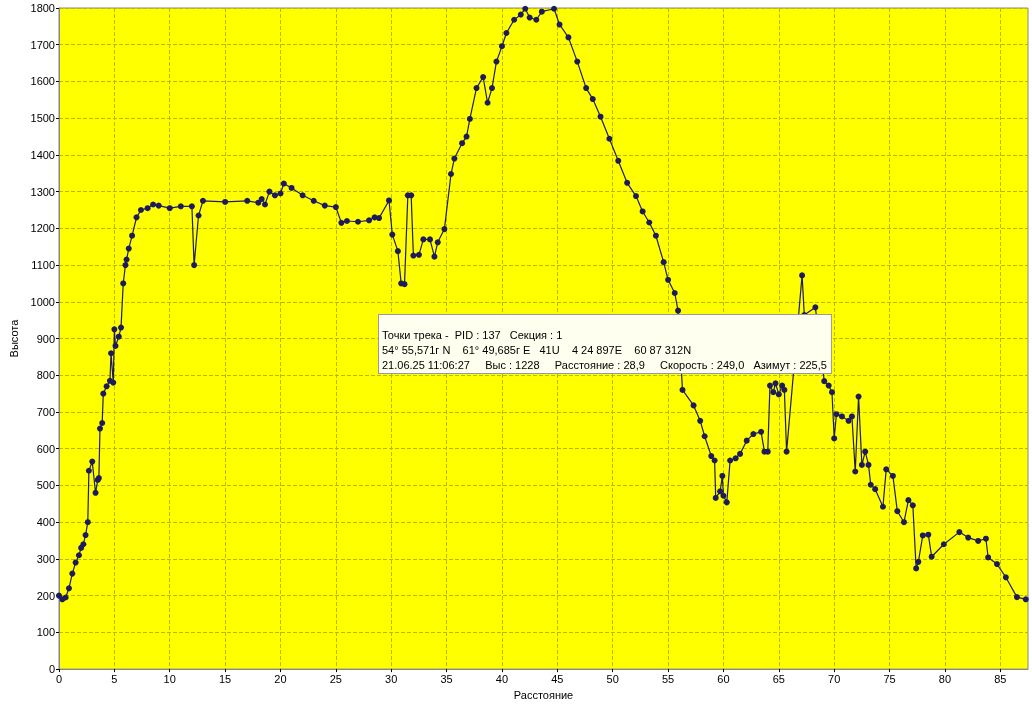 Image resolution: width=1032 pixels, height=705 pixels. What do you see at coordinates (391, 678) in the screenshot?
I see `x-tick-label: 30` at bounding box center [391, 678].